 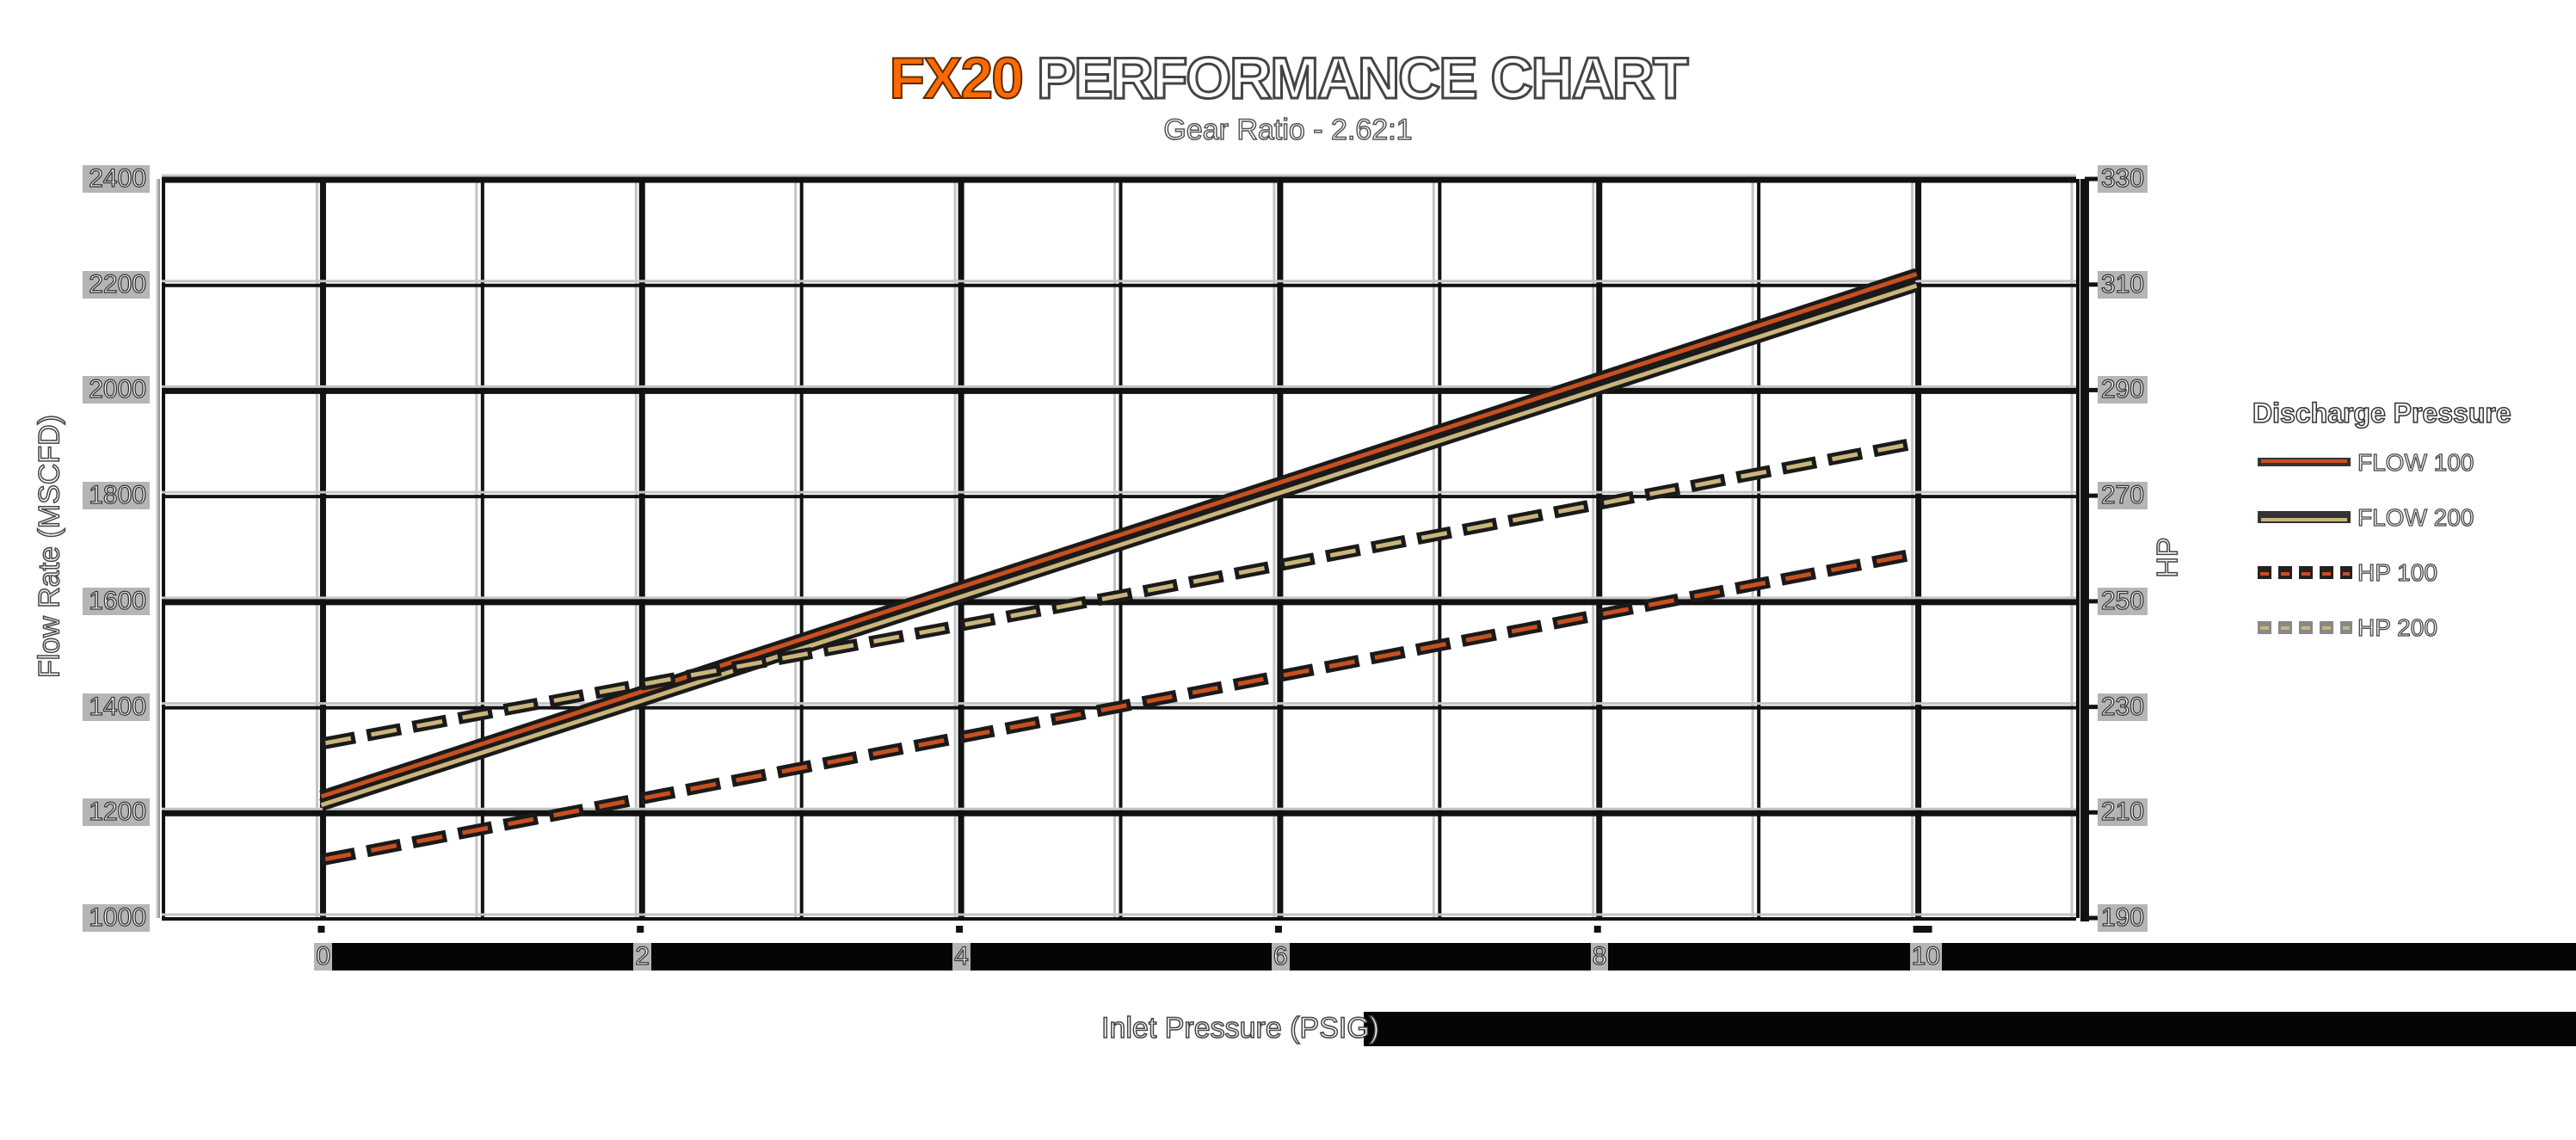 I want to click on x-axis-title: Inlet Pressure (PSIG), so click(x=1240, y=1028).